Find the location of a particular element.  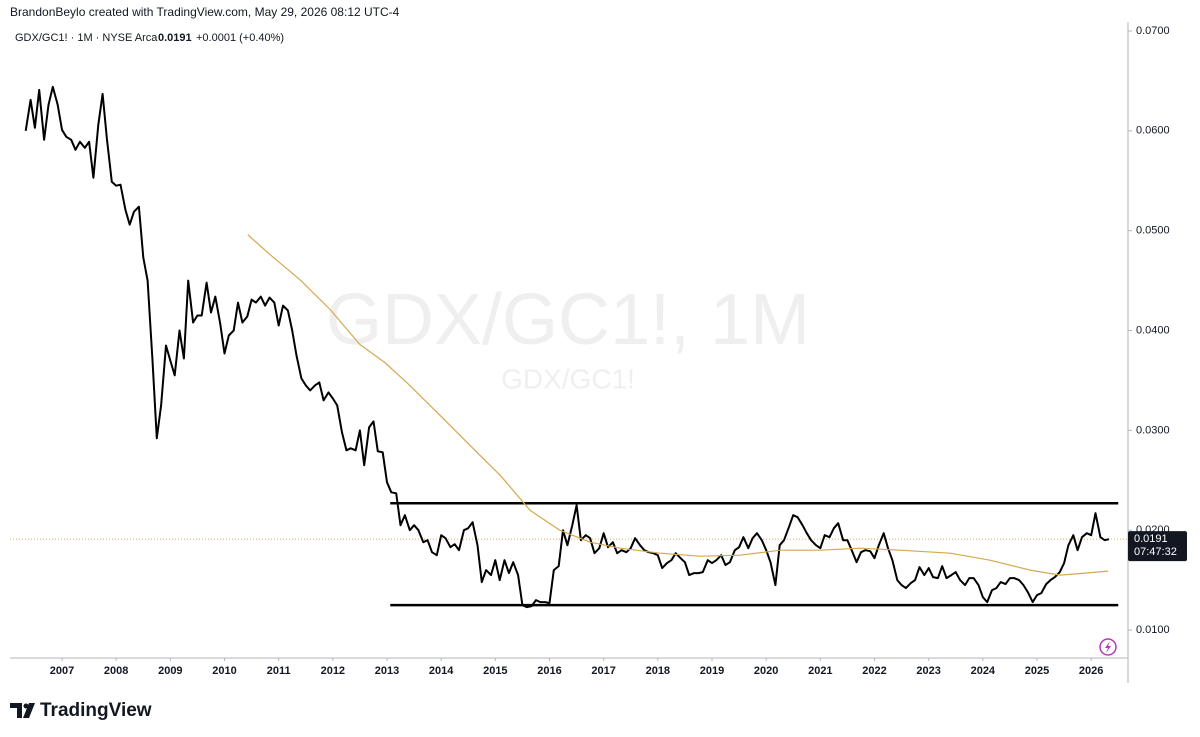

y-tick-label: 0.0600 is located at coordinates (1153, 131).